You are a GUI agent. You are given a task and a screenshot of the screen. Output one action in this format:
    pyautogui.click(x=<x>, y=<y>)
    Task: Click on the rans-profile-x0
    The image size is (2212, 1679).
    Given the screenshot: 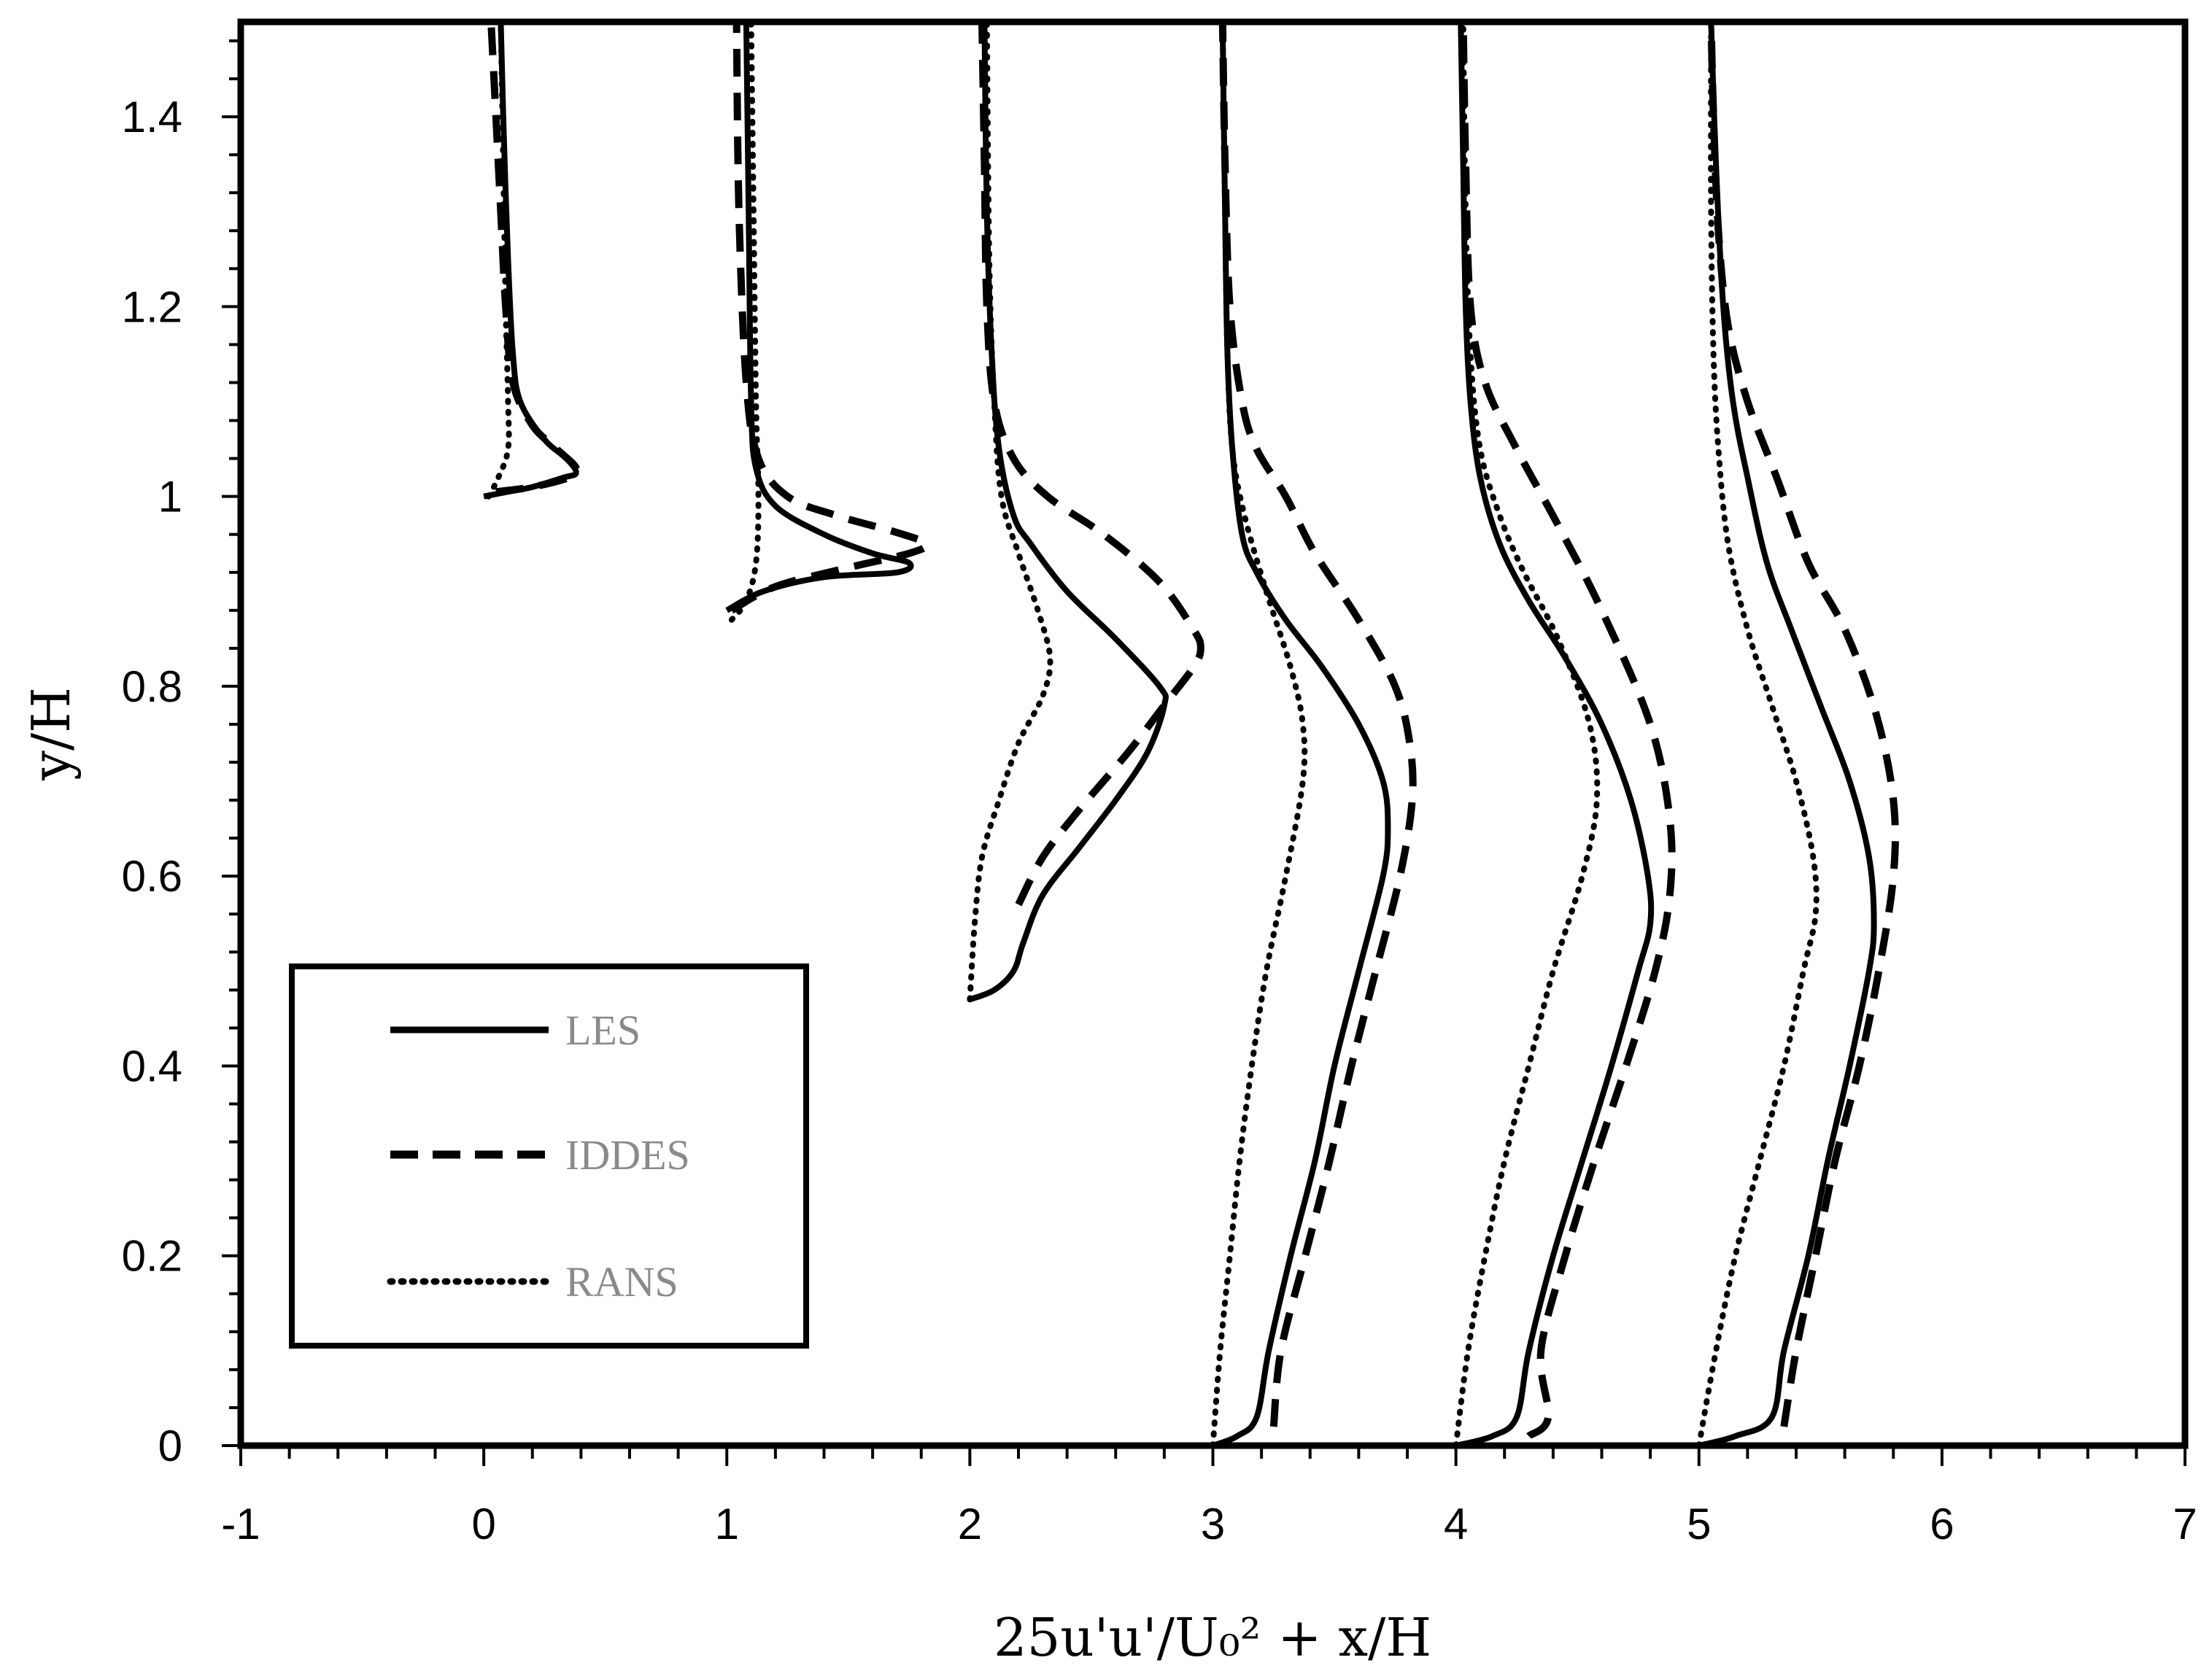 What is the action you would take?
    pyautogui.click(x=499, y=259)
    